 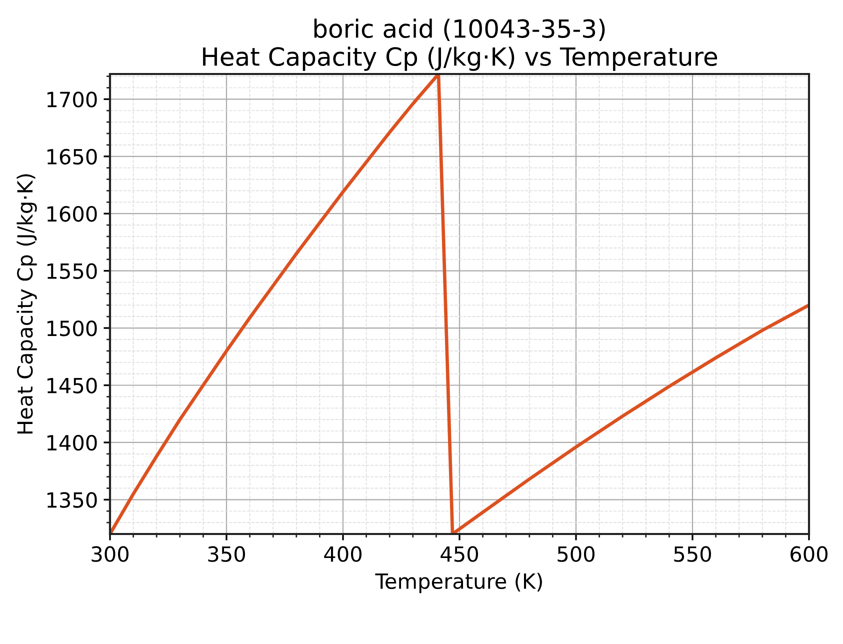 I want to click on x-tick-label: 350, so click(x=226, y=554).